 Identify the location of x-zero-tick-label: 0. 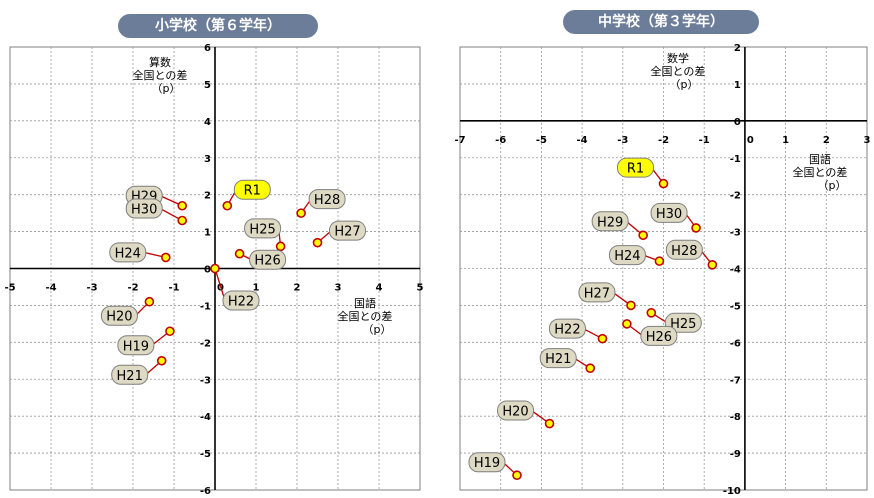
(750, 140).